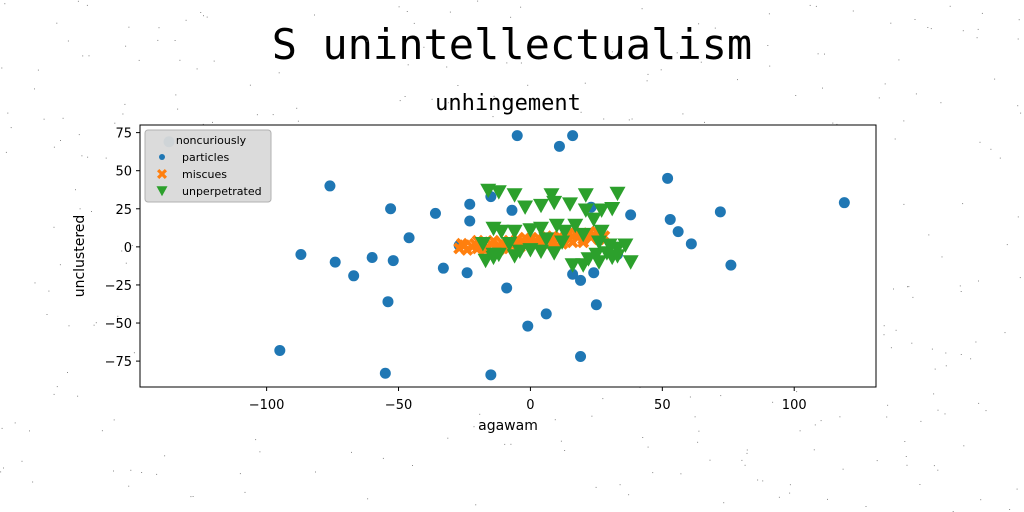  What do you see at coordinates (162, 174) in the screenshot?
I see `legend-marker-miscues` at bounding box center [162, 174].